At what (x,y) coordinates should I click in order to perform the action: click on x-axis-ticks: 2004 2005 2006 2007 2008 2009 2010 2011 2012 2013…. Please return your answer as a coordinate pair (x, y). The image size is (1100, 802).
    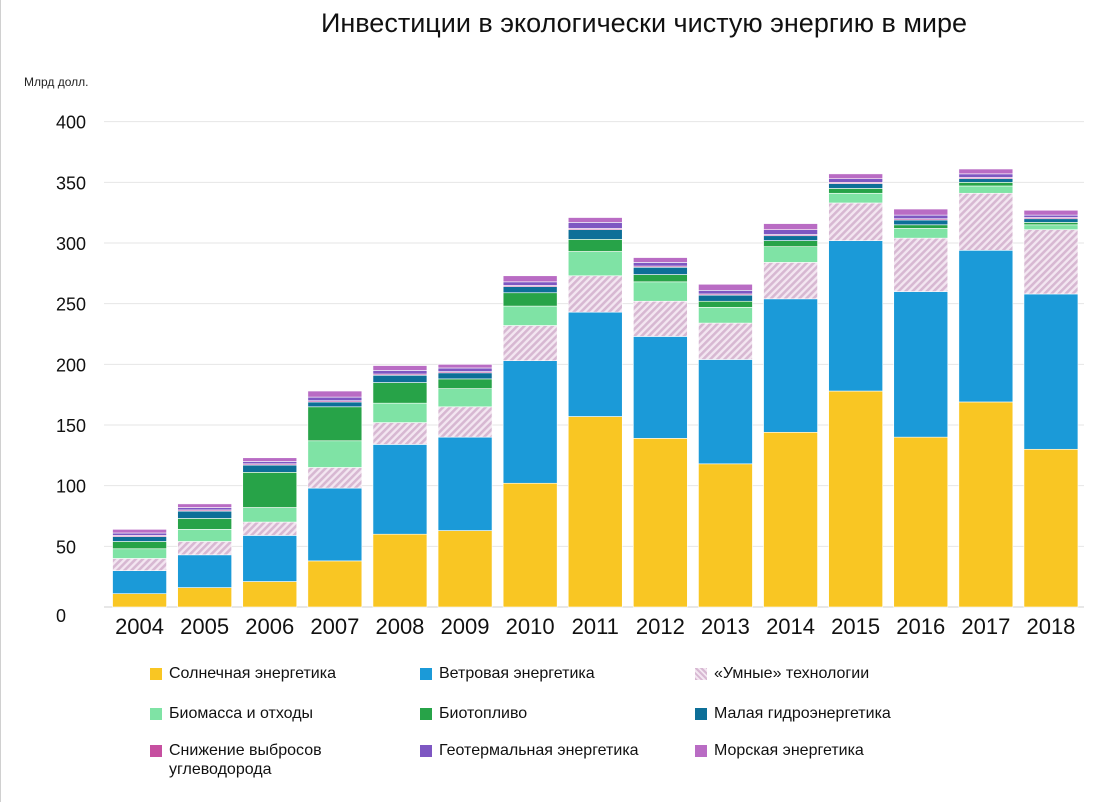
    Looking at the image, I should click on (595, 626).